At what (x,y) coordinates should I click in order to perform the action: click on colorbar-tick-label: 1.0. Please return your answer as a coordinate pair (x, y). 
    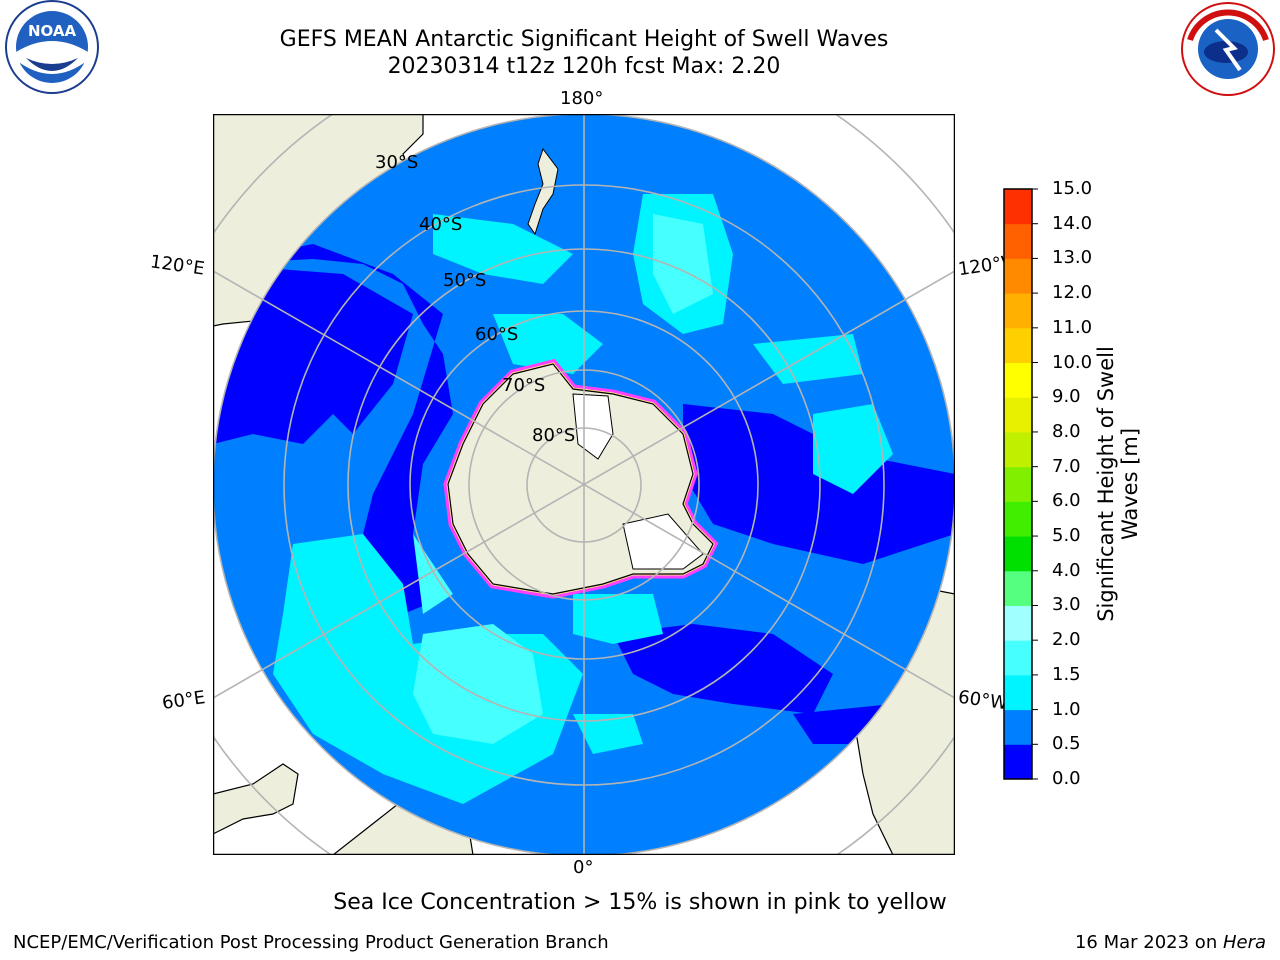
    Looking at the image, I should click on (1066, 709).